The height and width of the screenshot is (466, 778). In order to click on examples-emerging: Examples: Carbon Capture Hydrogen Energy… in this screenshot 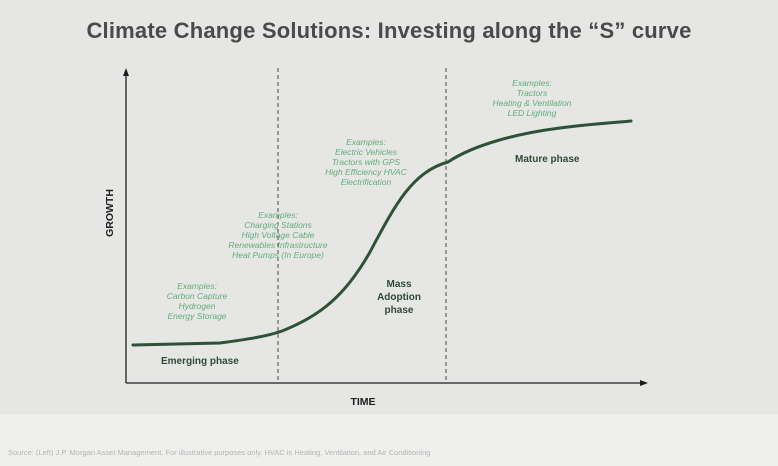, I will do `click(197, 301)`.